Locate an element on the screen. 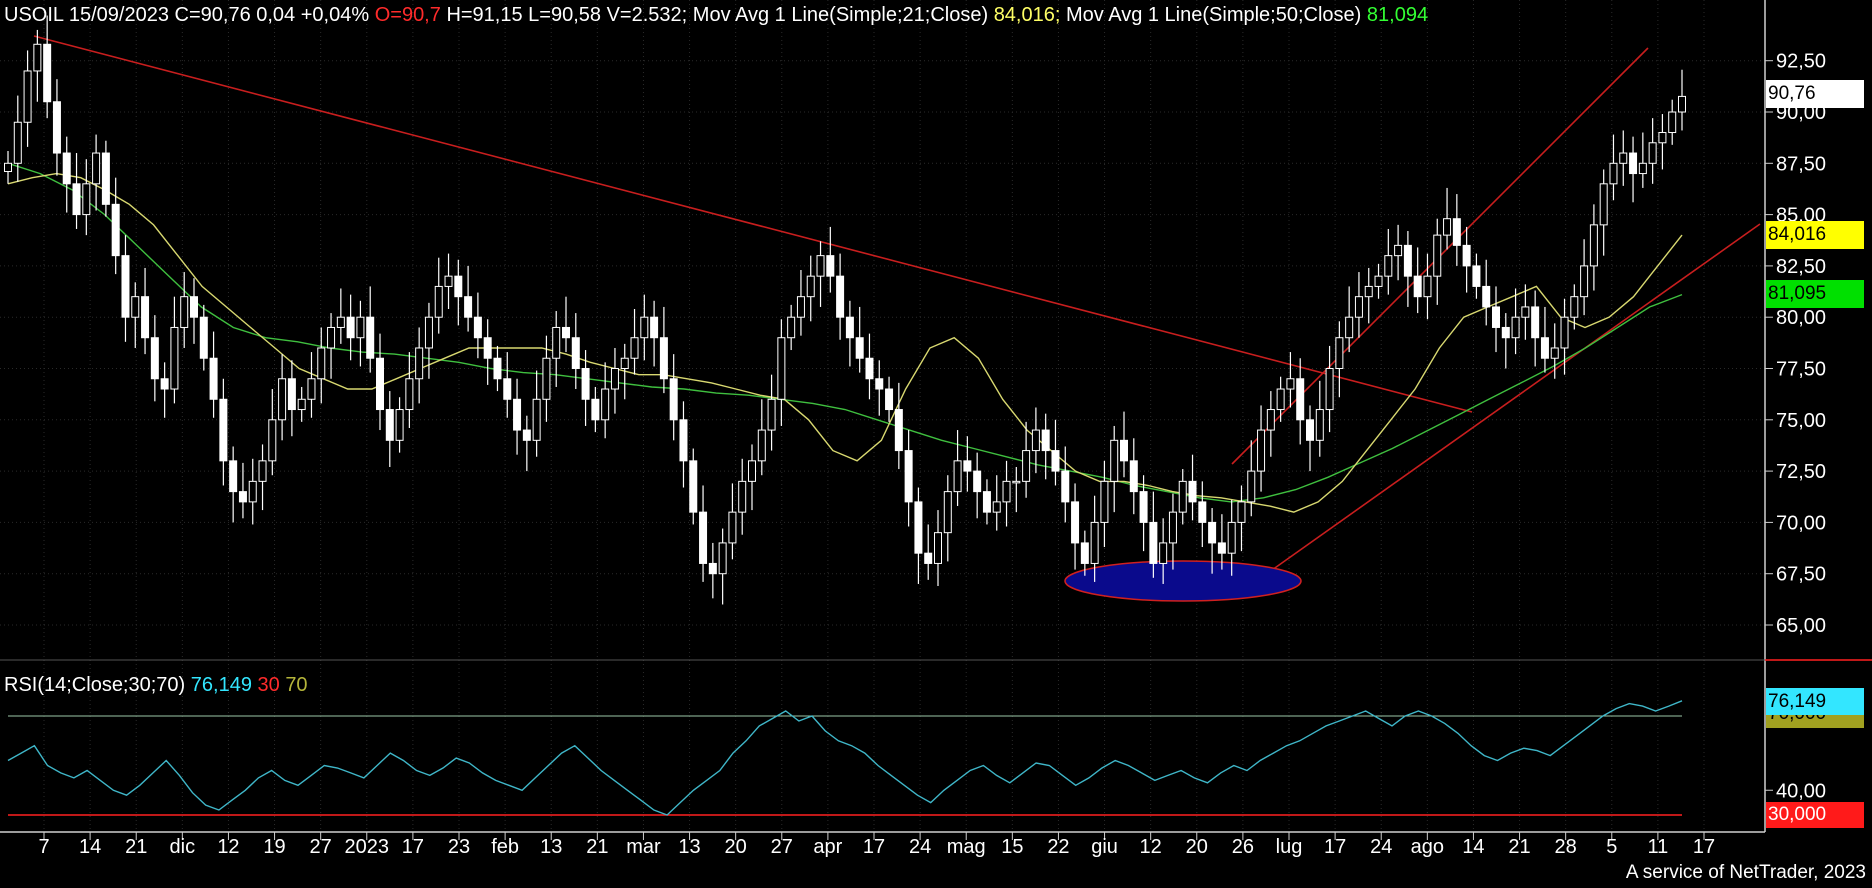 The width and height of the screenshot is (1872, 888). time-tick-label: 14 is located at coordinates (90, 847).